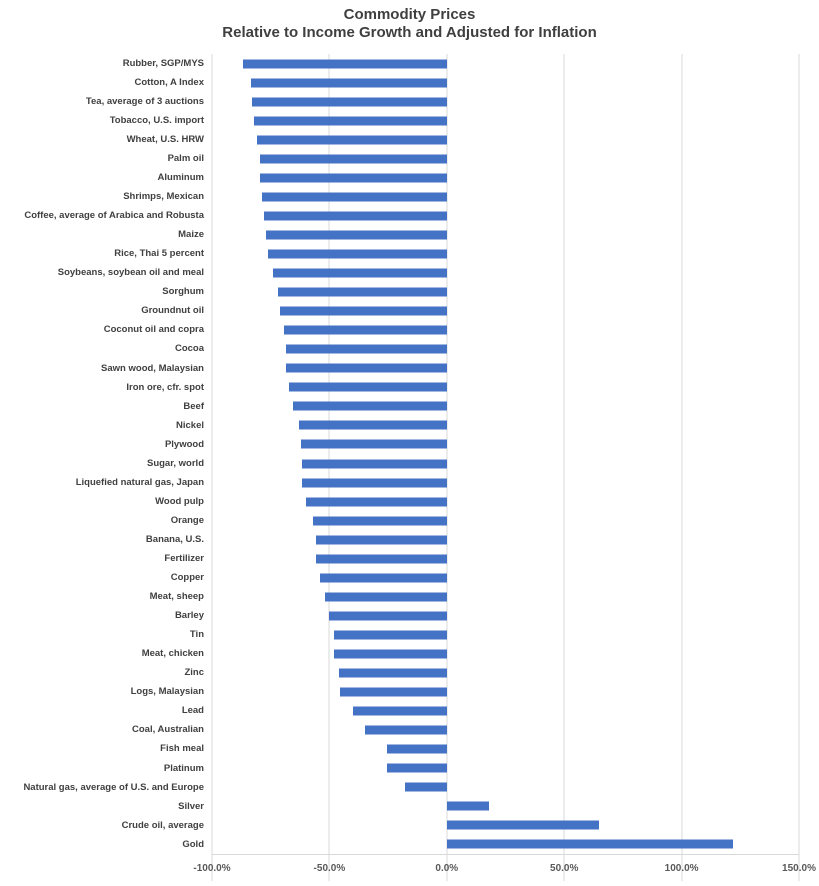  What do you see at coordinates (409, 749) in the screenshot?
I see `chart-row: Fish meal` at bounding box center [409, 749].